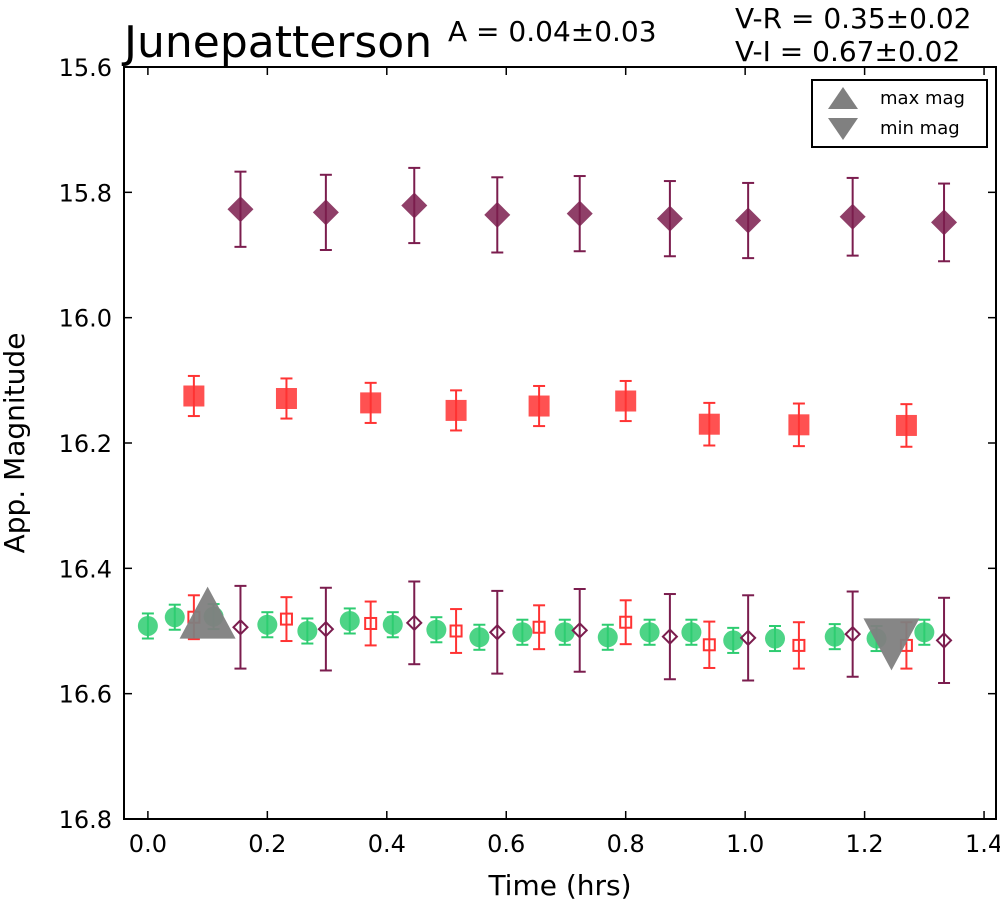 This screenshot has width=1000, height=901. What do you see at coordinates (922, 98) in the screenshot?
I see `legend-max-mag-label: max mag` at bounding box center [922, 98].